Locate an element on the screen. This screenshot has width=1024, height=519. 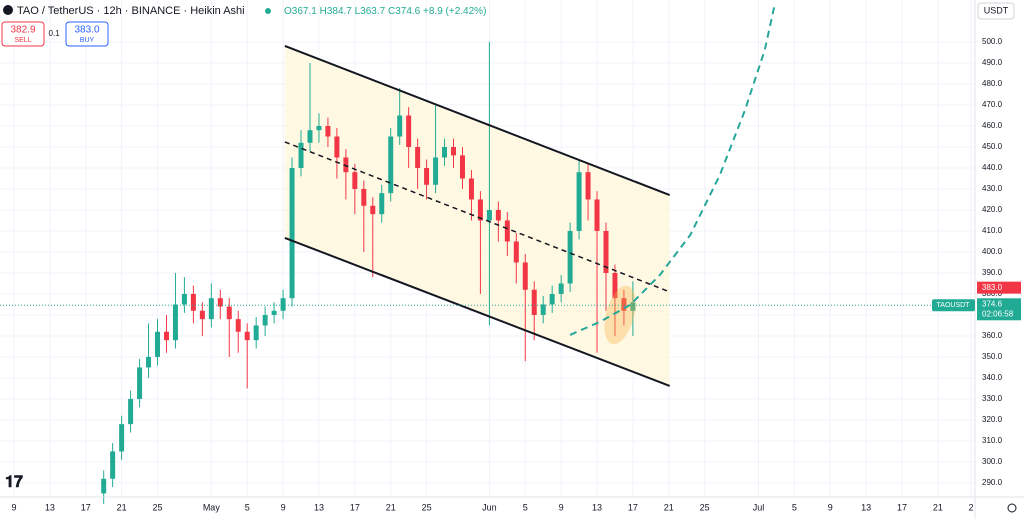
currency-box is located at coordinates (996, 11).